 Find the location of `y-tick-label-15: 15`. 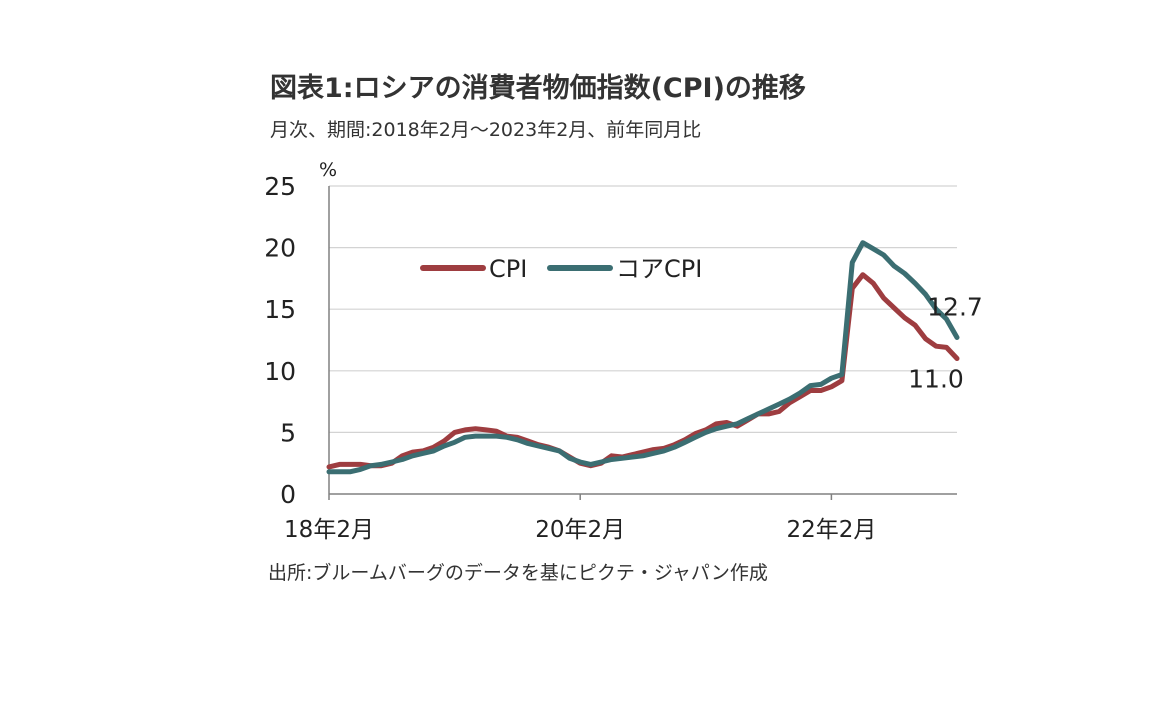

y-tick-label-15: 15 is located at coordinates (280, 309).